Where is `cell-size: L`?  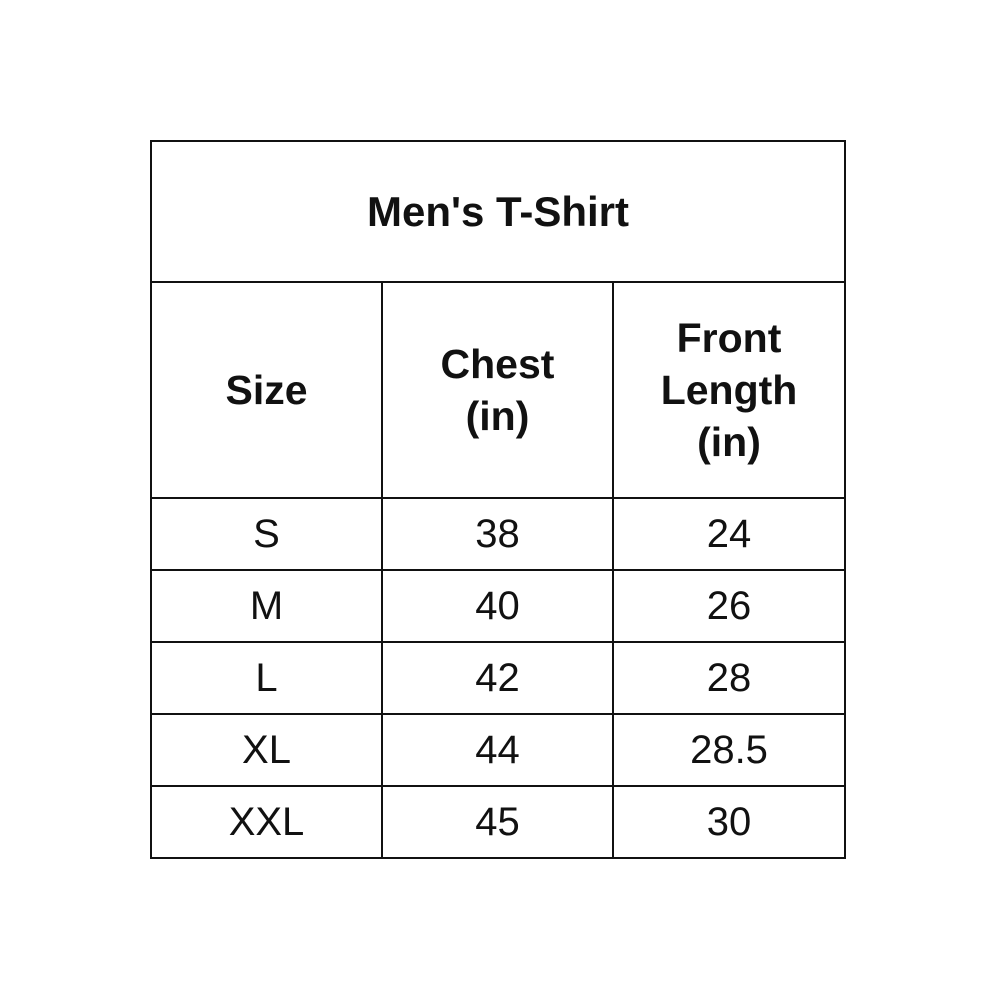 cell-size: L is located at coordinates (266, 678).